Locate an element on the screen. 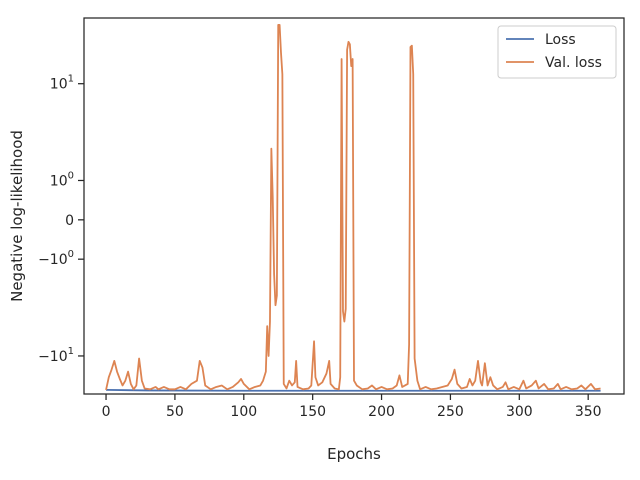 The width and height of the screenshot is (640, 480). x-tick-label: 300 is located at coordinates (519, 412).